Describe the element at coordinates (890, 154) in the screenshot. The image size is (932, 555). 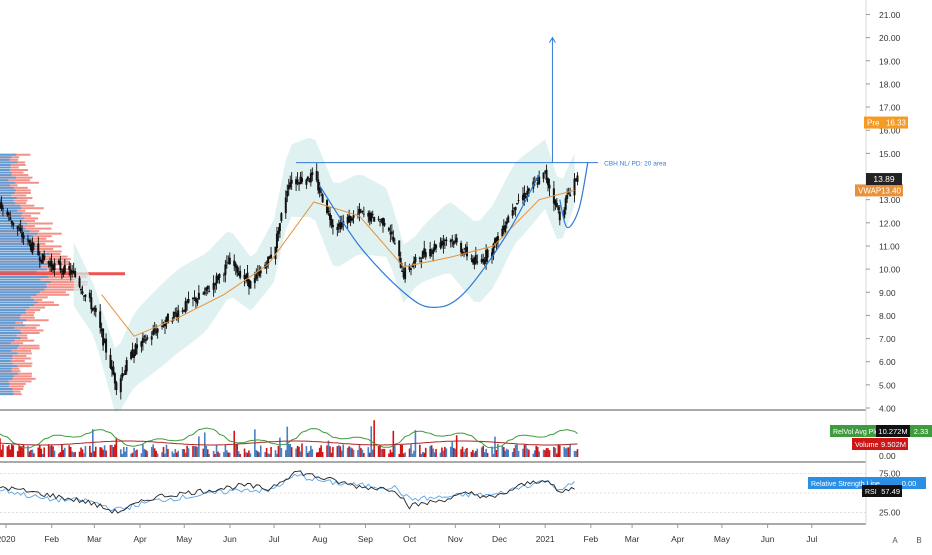
I see `price-tick-label: 15.00` at that location.